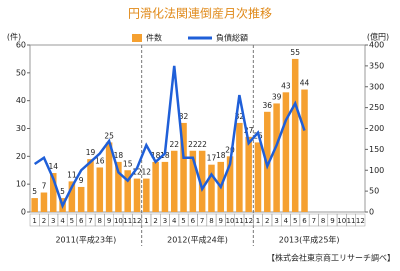 Image resolution: width=400 pixels, height=271 pixels. What do you see at coordinates (230, 149) in the screenshot?
I see `data-label: 20` at bounding box center [230, 149].